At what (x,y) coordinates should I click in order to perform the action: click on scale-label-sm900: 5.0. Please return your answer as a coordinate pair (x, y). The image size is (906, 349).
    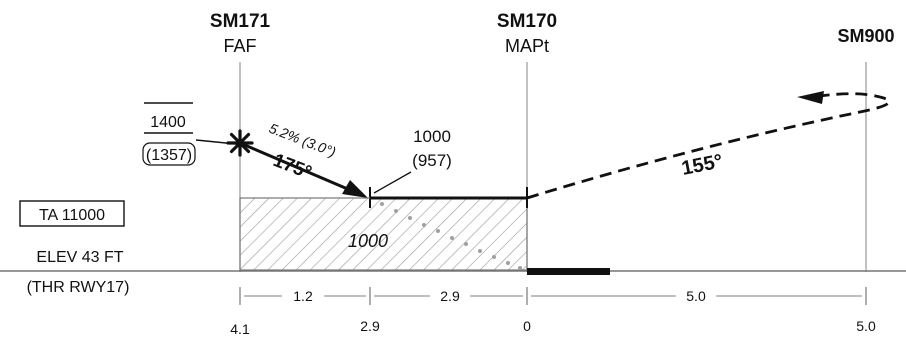
    Looking at the image, I should click on (866, 326).